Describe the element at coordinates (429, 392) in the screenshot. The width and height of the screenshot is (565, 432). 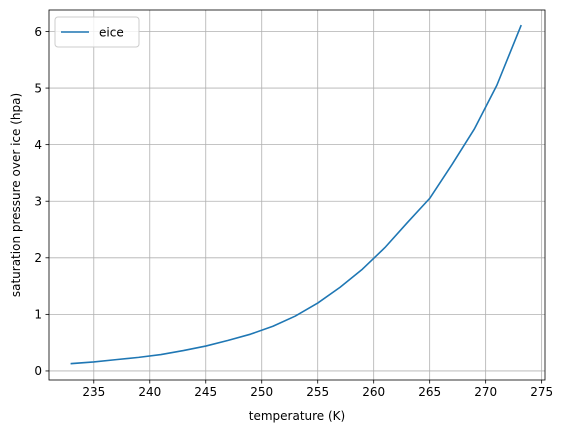
I see `x-tick-label: 265` at that location.